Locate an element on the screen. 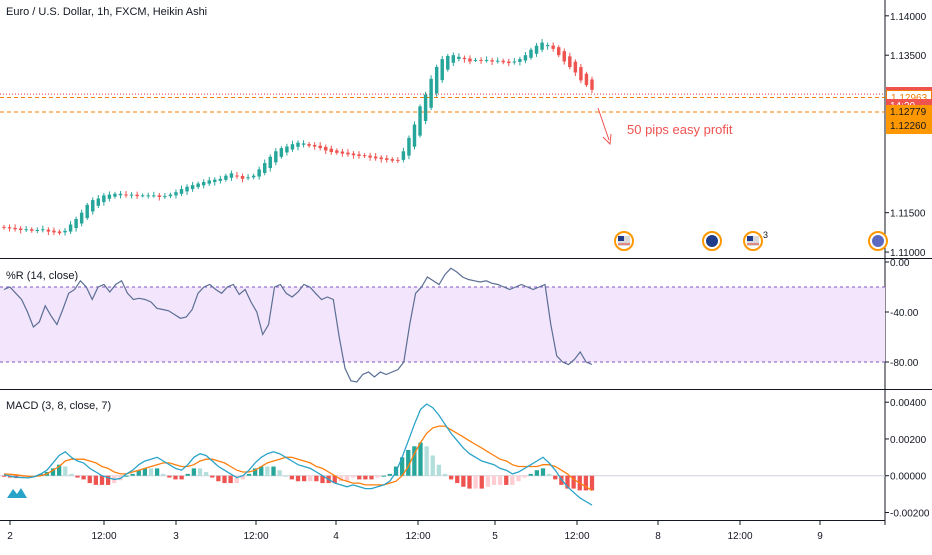 The width and height of the screenshot is (932, 555). wr-fill is located at coordinates (442, 324).